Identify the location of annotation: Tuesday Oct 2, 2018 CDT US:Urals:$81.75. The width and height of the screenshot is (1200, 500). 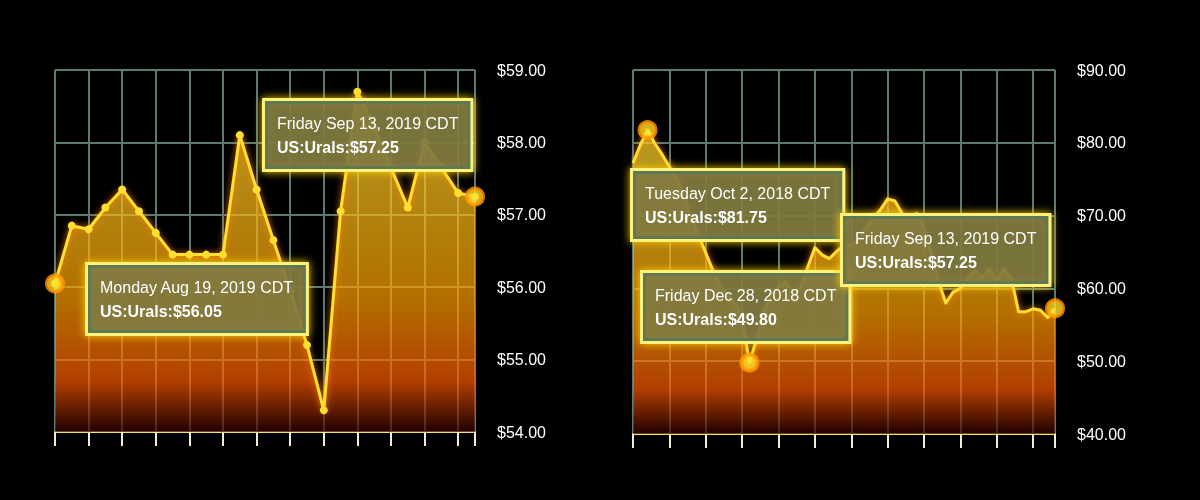
(738, 205).